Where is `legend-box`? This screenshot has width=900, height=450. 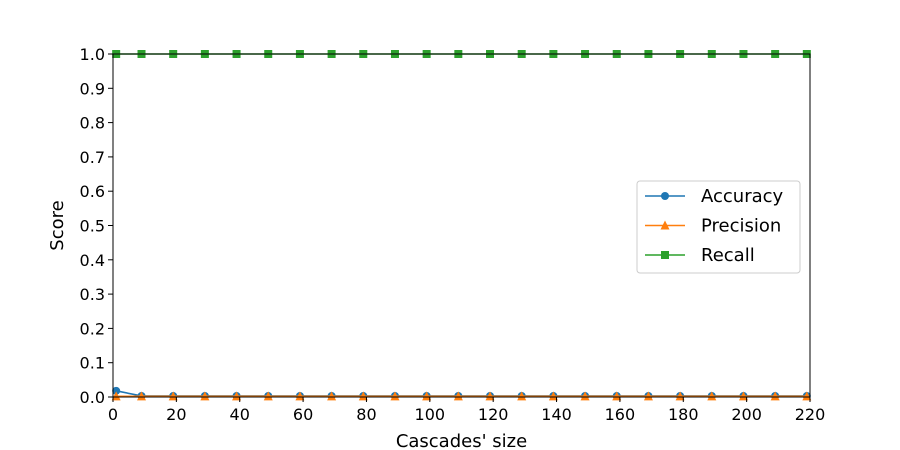 legend-box is located at coordinates (718, 227).